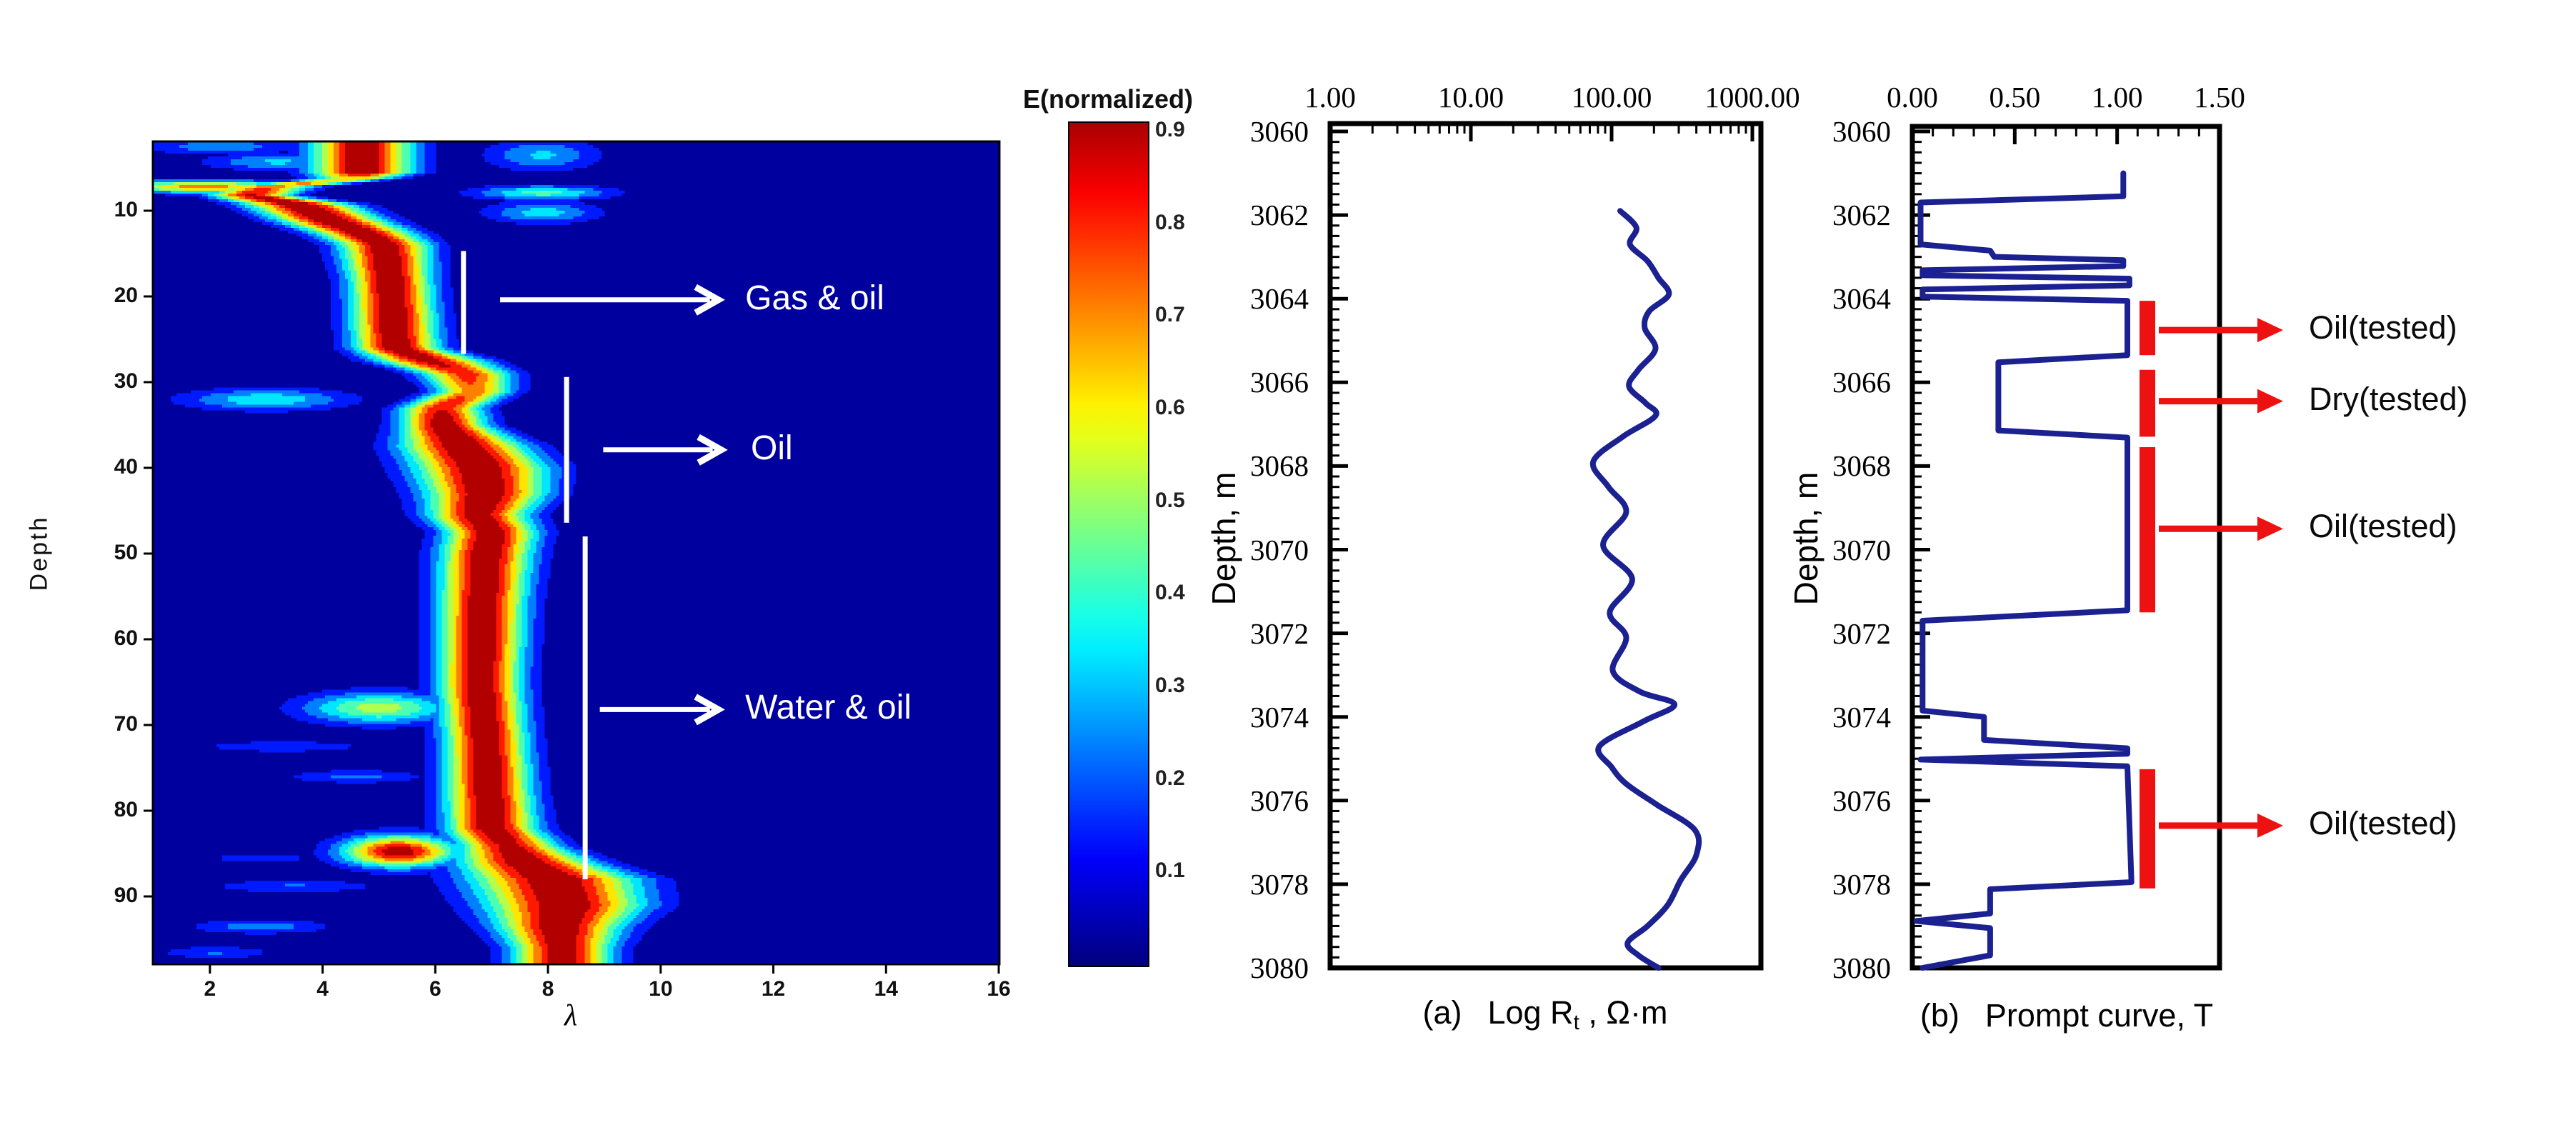  What do you see at coordinates (1279, 299) in the screenshot?
I see `plot-a-y-tick-label: 3064` at bounding box center [1279, 299].